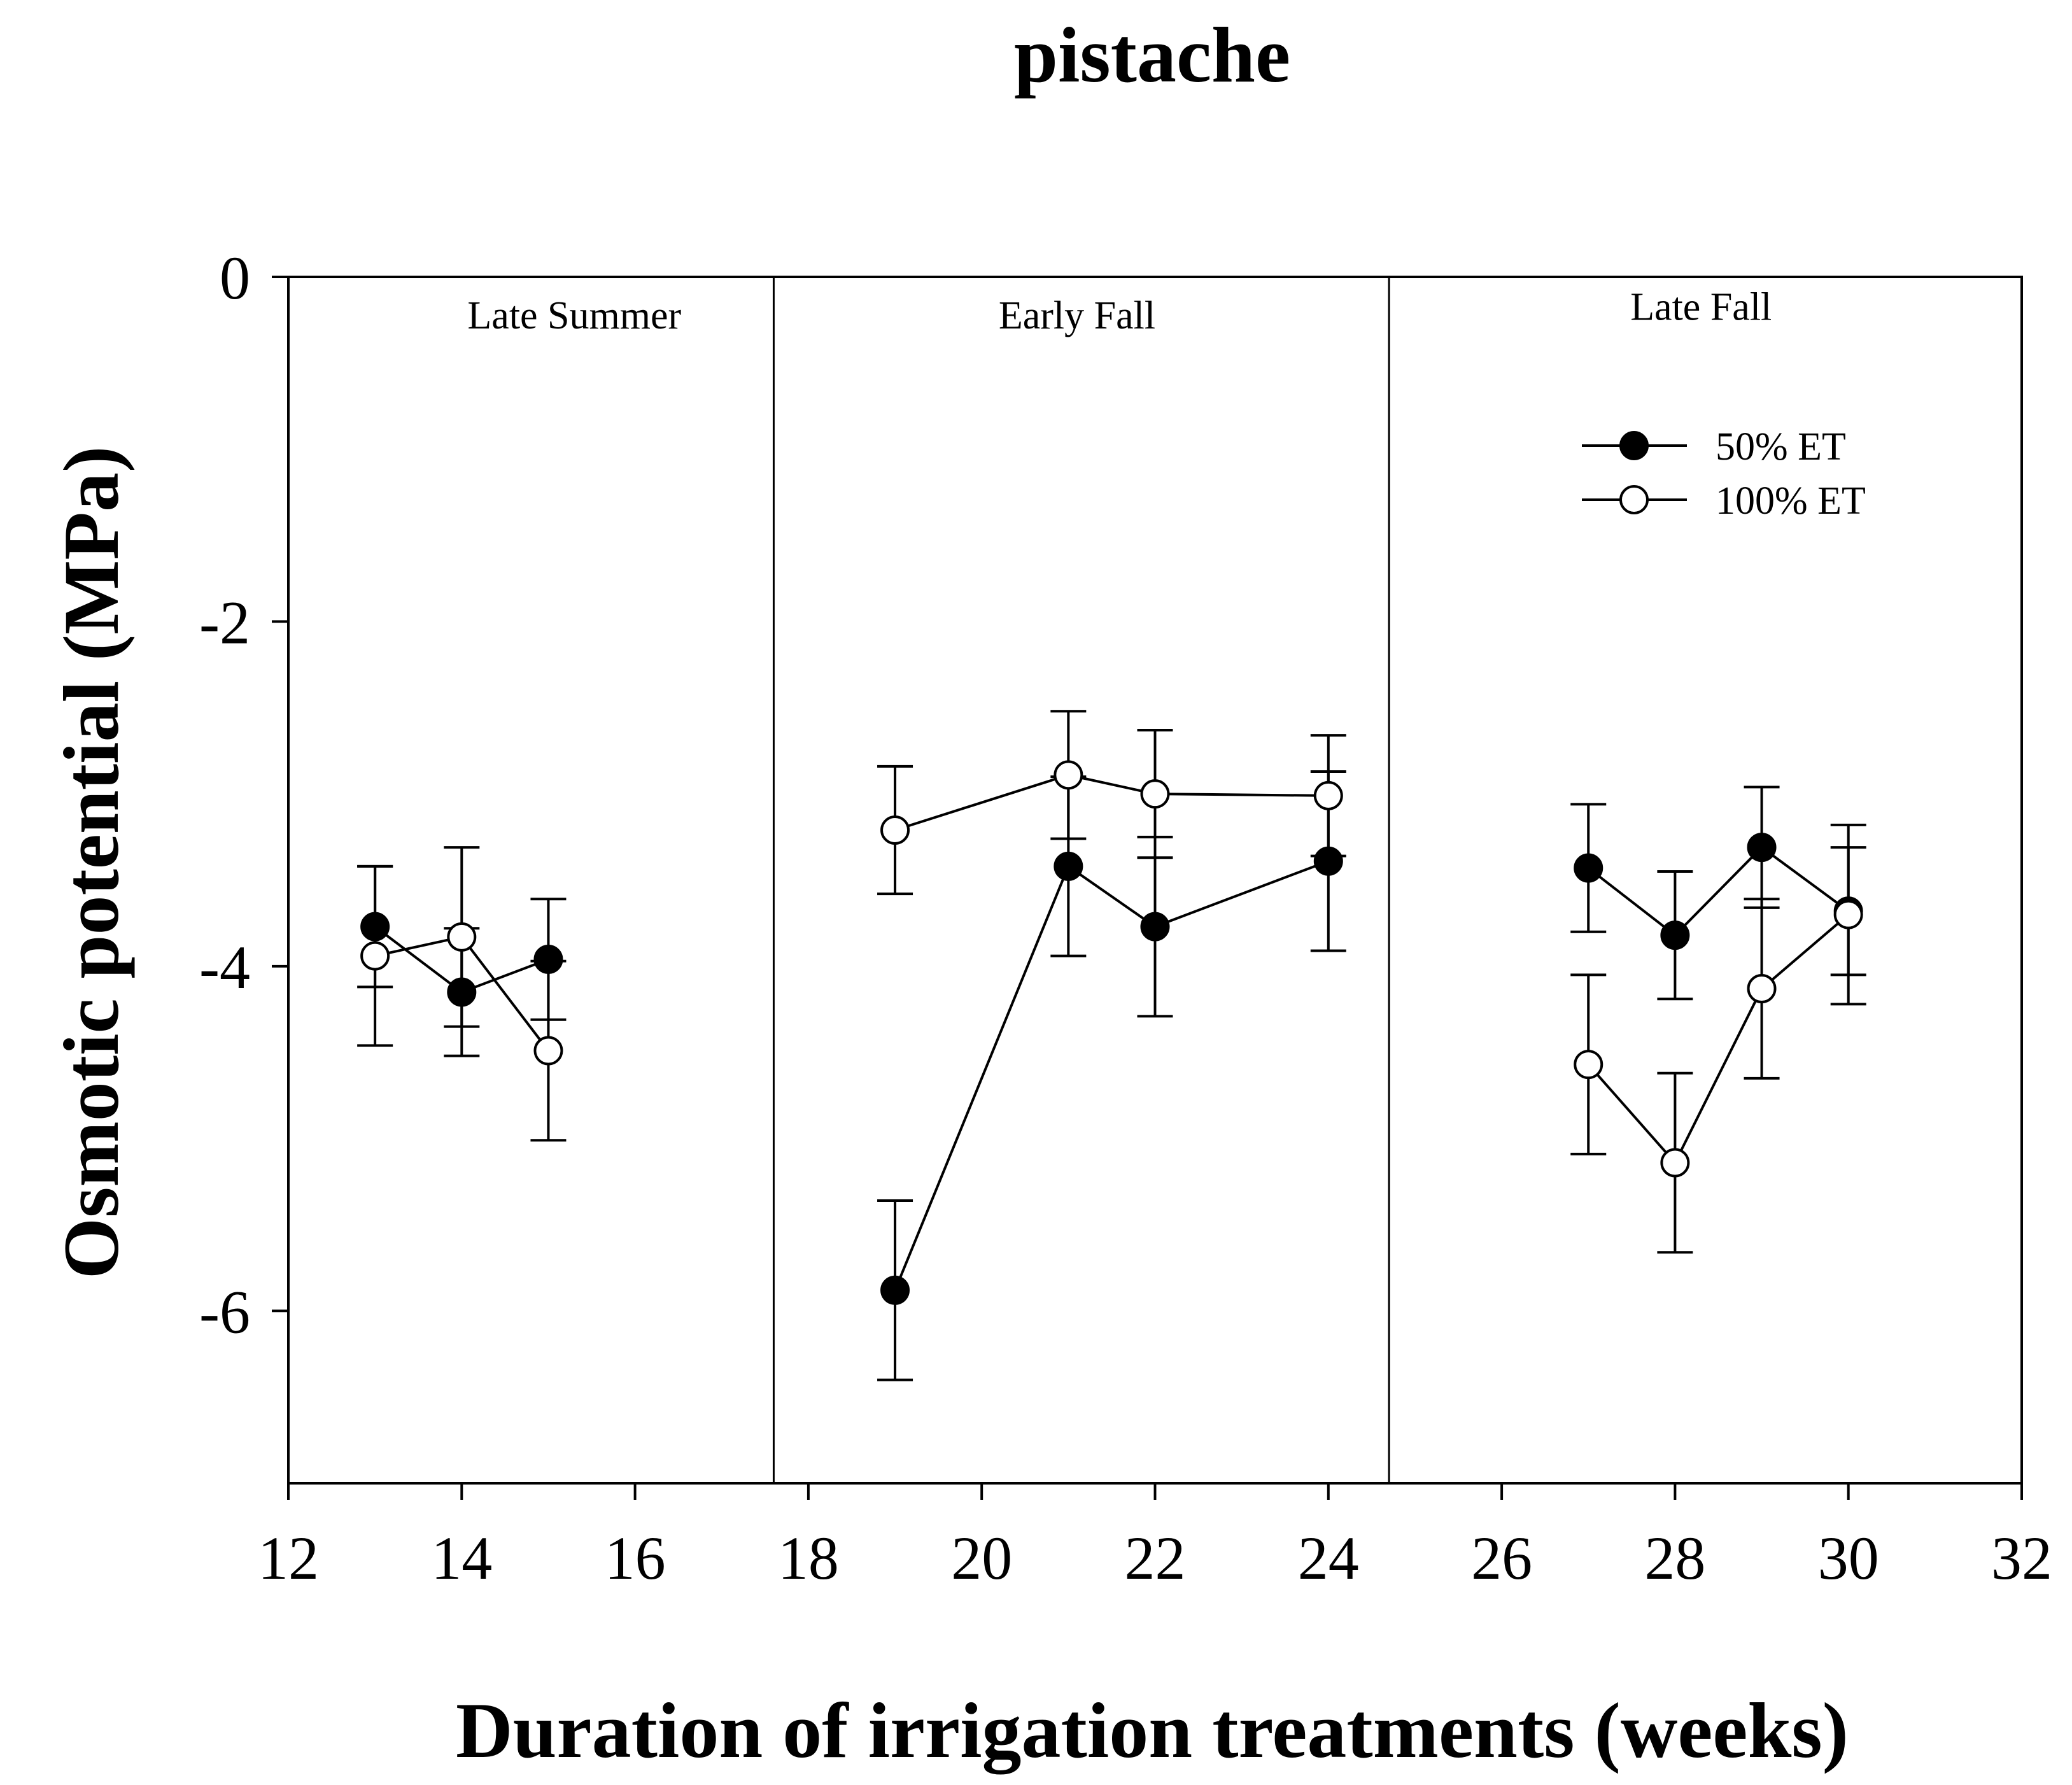 The height and width of the screenshot is (1785, 2072). What do you see at coordinates (808, 1558) in the screenshot?
I see `x-tick-label: 18` at bounding box center [808, 1558].